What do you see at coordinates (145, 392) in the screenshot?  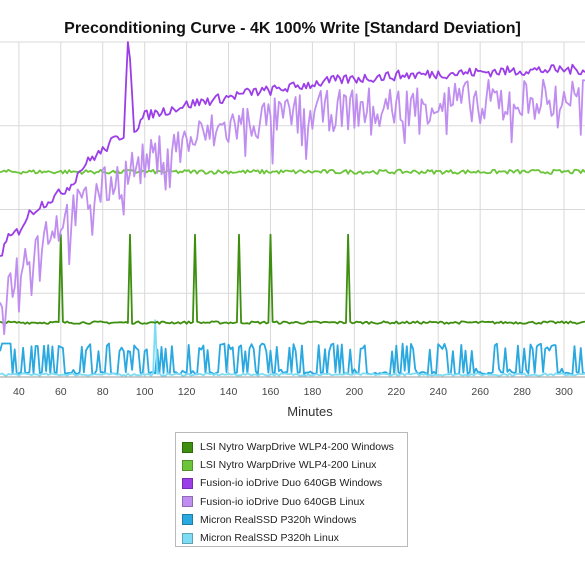 I see `x-tick-label: 100` at bounding box center [145, 392].